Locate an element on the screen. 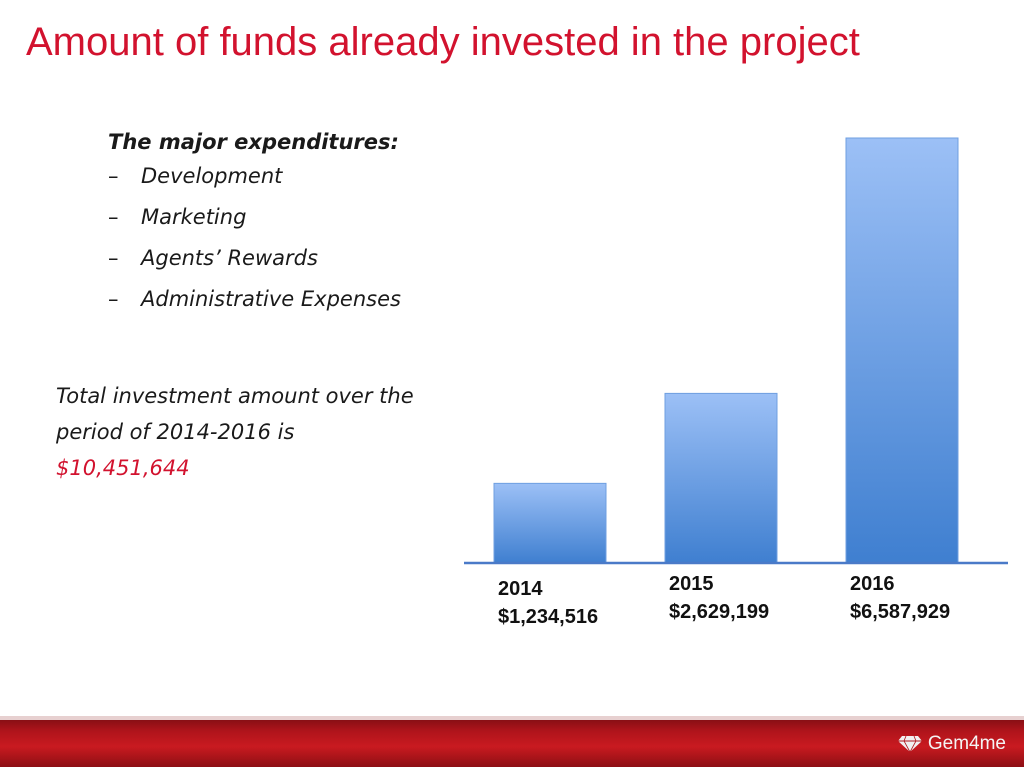 This screenshot has width=1024, height=767. list-item-label: Development is located at coordinates (212, 176).